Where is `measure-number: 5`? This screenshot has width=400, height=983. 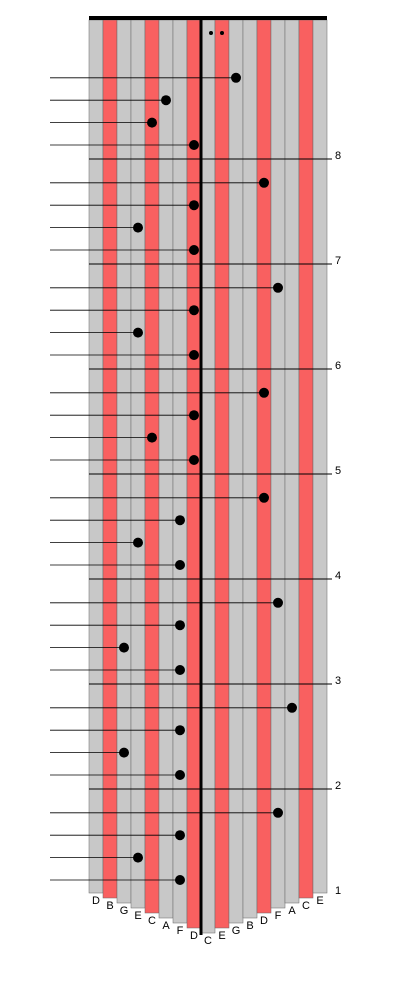 measure-number: 5 is located at coordinates (338, 471).